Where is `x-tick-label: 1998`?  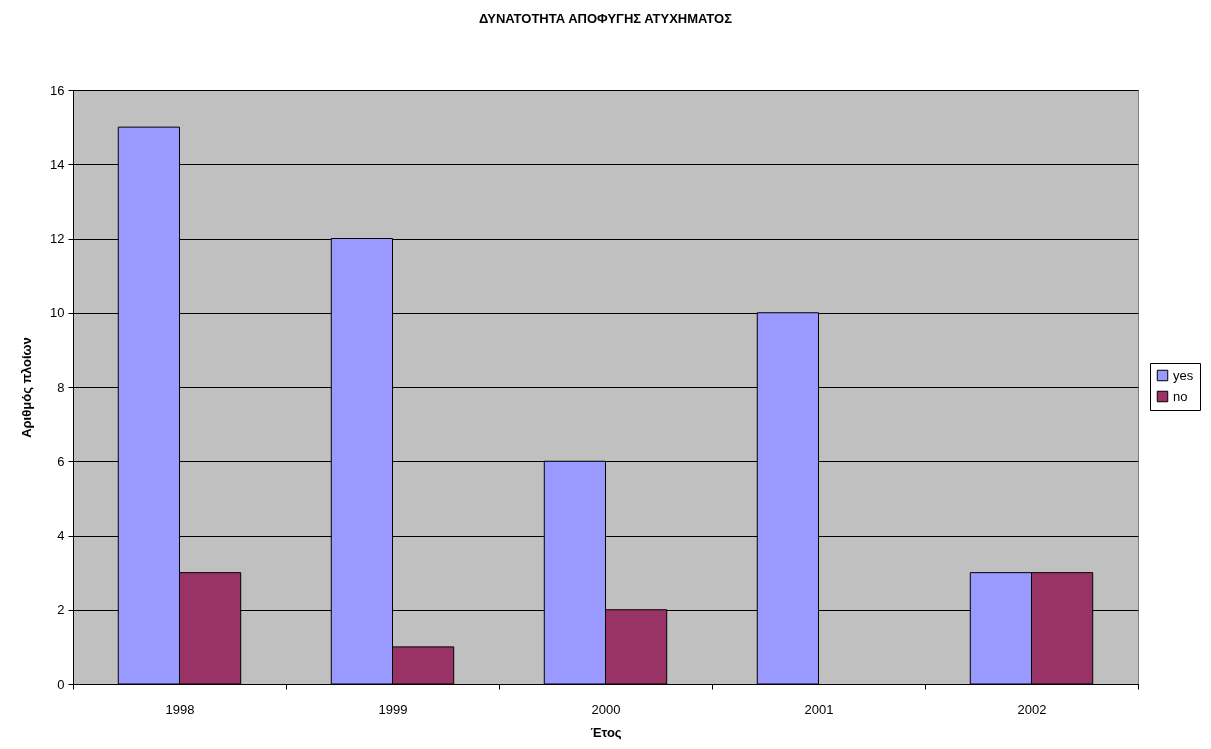
x-tick-label: 1998 is located at coordinates (180, 709).